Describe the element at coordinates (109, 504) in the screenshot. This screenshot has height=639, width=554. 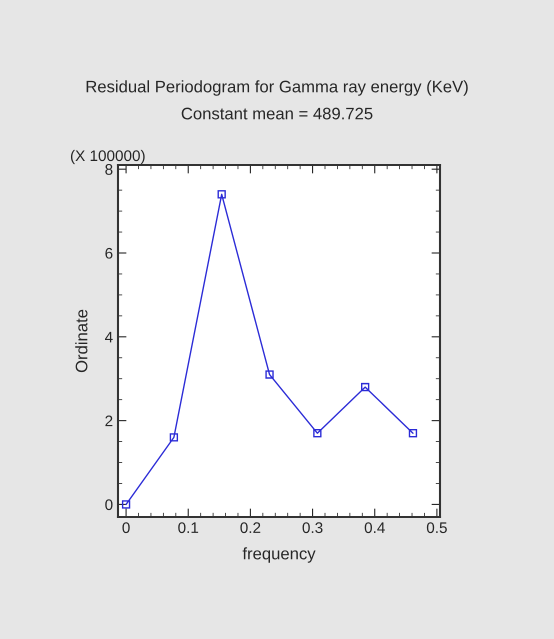
I see `y-tick-label: 0` at that location.